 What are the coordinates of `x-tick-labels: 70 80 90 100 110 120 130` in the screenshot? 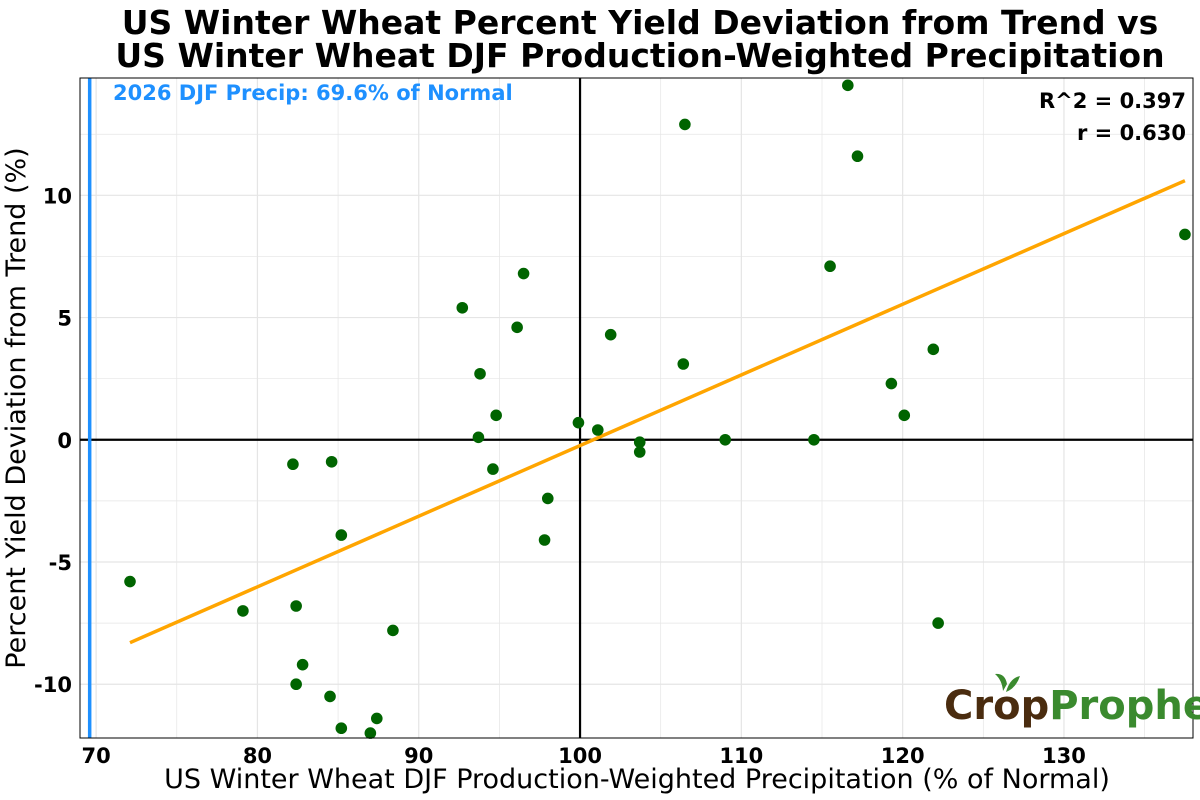 It's located at (584, 756).